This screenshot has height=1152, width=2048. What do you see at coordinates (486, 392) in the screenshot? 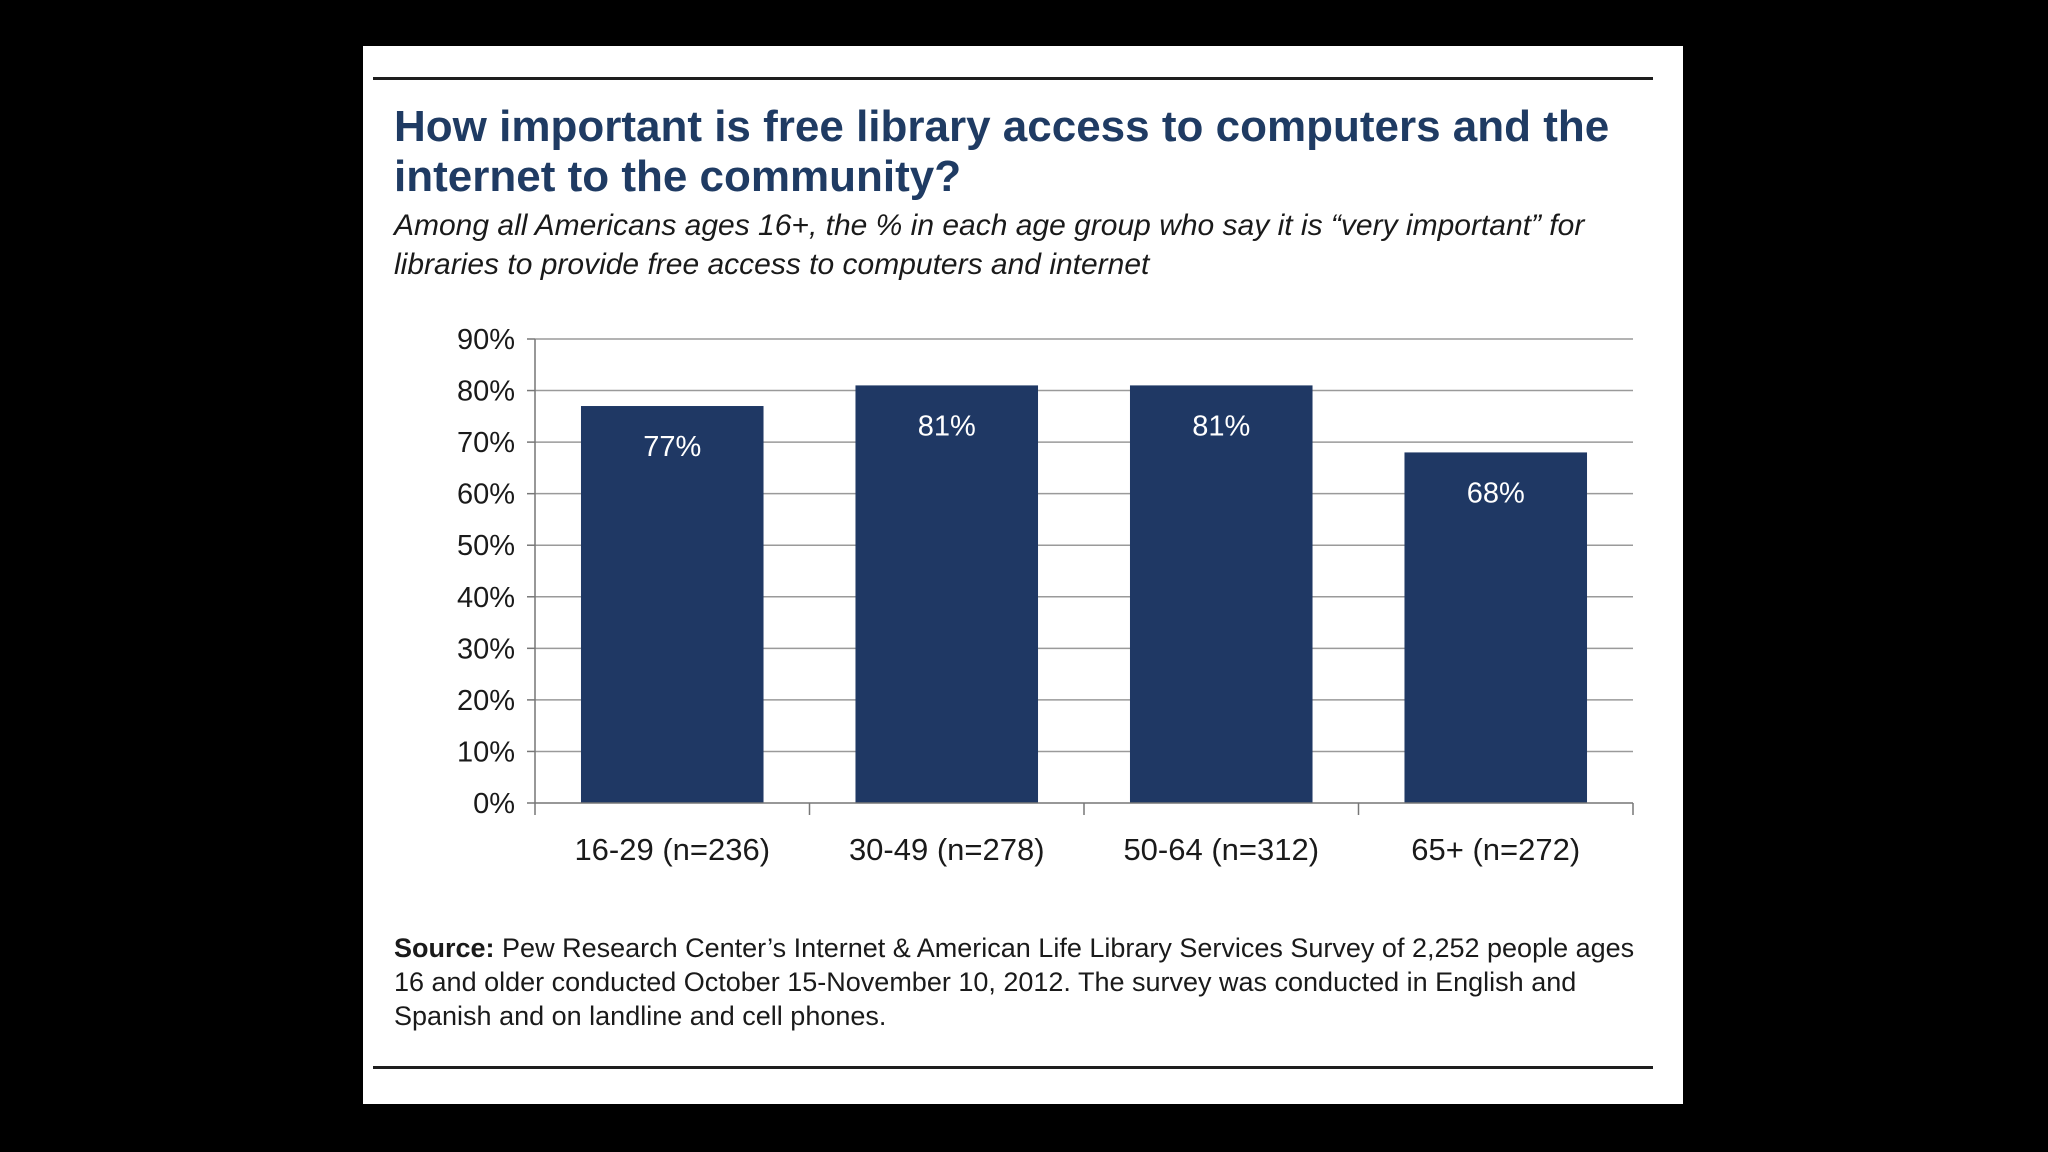
I see `y-tick-label: 80%` at bounding box center [486, 392].